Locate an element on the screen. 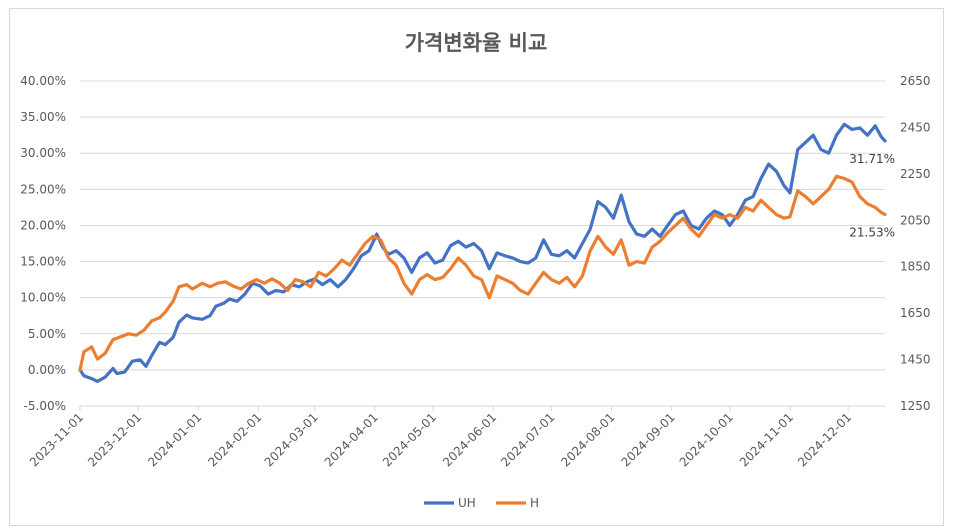 The width and height of the screenshot is (953, 531). x-tick-label: 2024-03-01 is located at coordinates (291, 439).